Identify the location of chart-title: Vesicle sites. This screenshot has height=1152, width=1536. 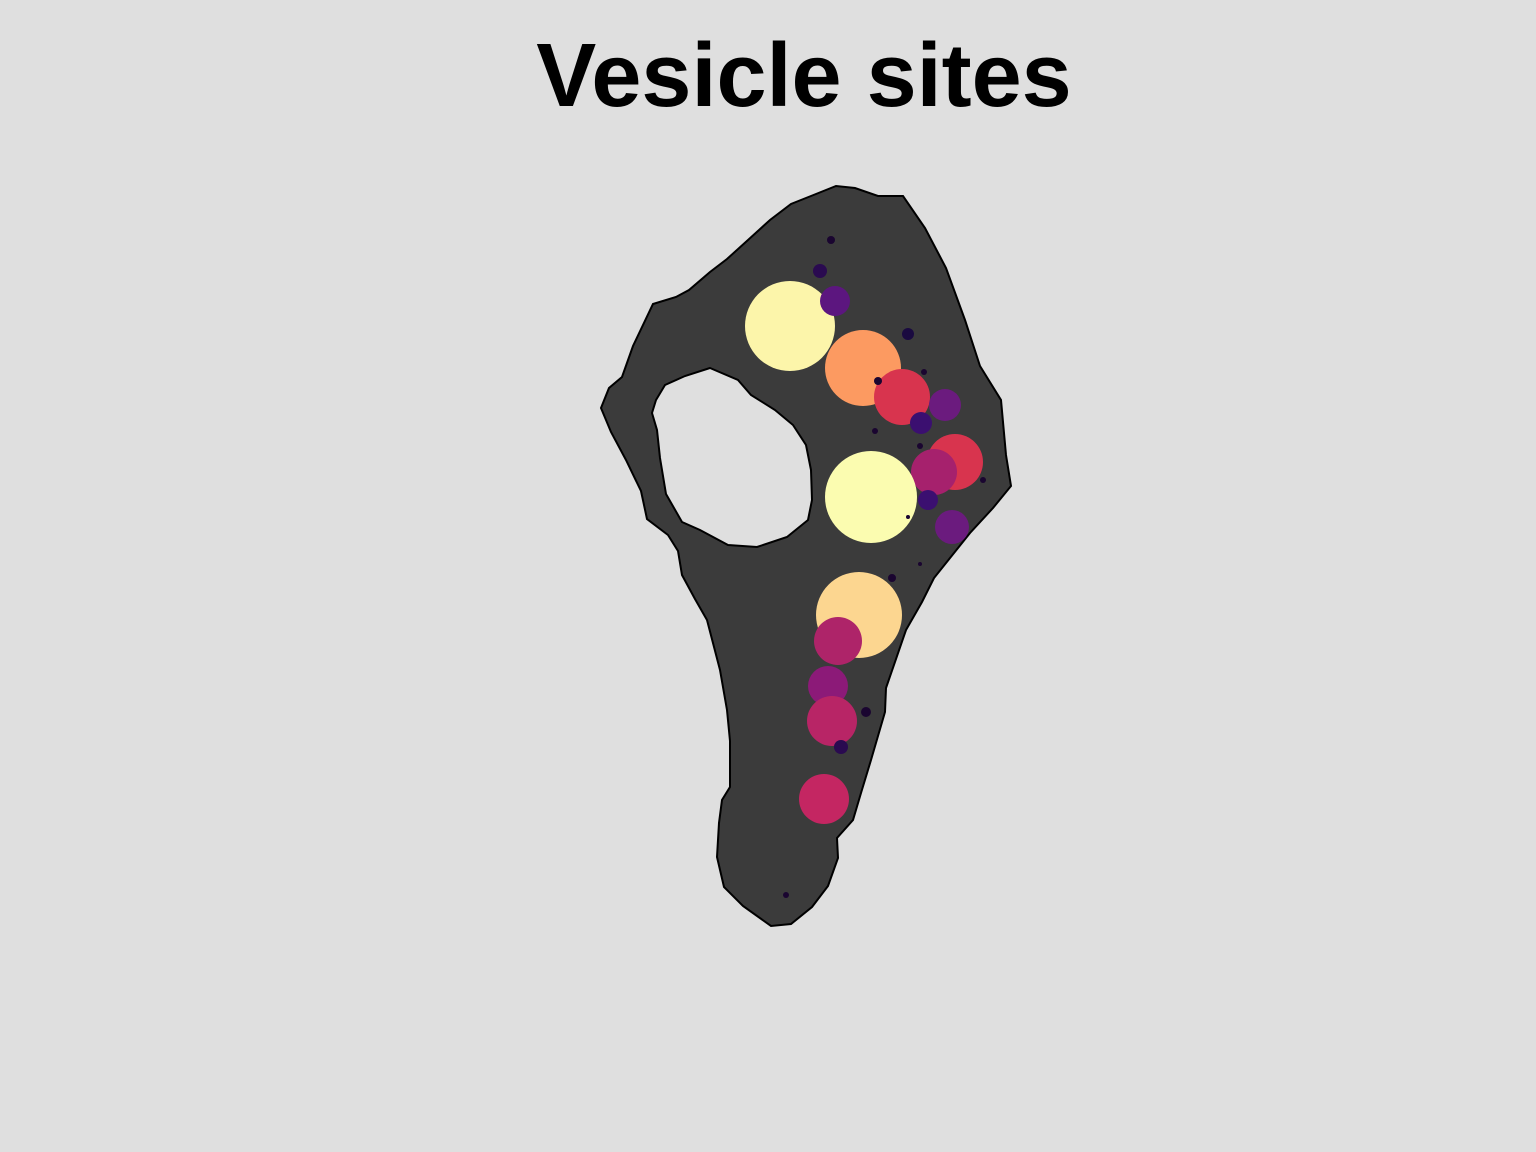
(803, 76).